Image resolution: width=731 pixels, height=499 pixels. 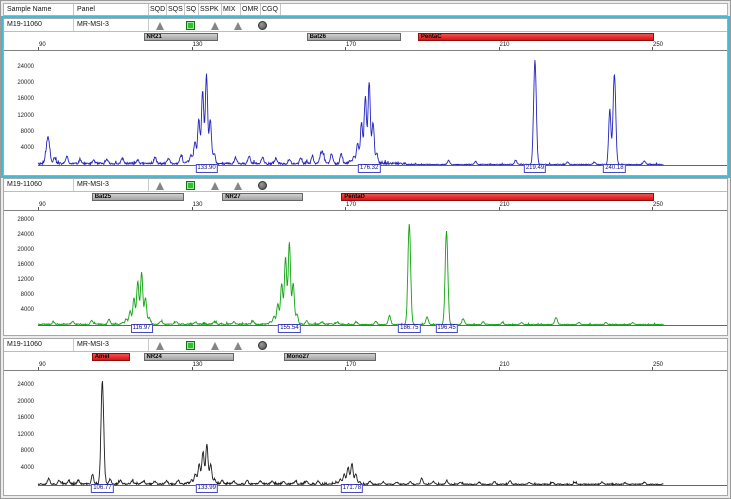 What do you see at coordinates (409, 328) in the screenshot?
I see `peak-size-label: 186.75` at bounding box center [409, 328].